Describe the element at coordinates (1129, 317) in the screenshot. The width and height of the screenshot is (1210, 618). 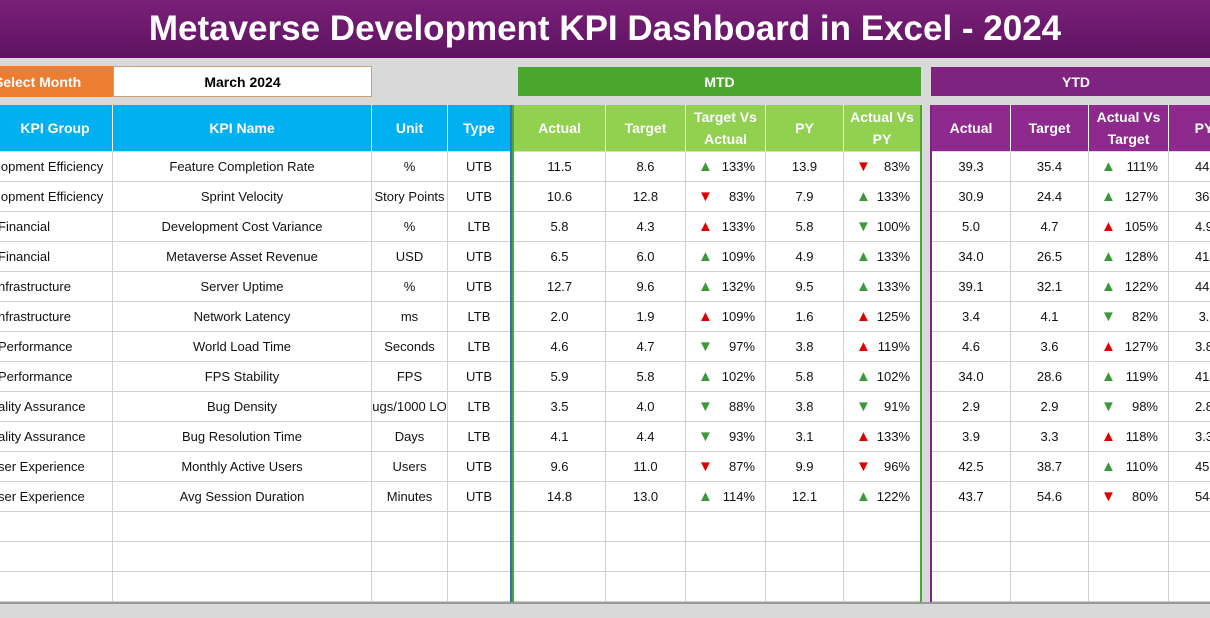
I see `status-cell: ▼ 82%` at that location.